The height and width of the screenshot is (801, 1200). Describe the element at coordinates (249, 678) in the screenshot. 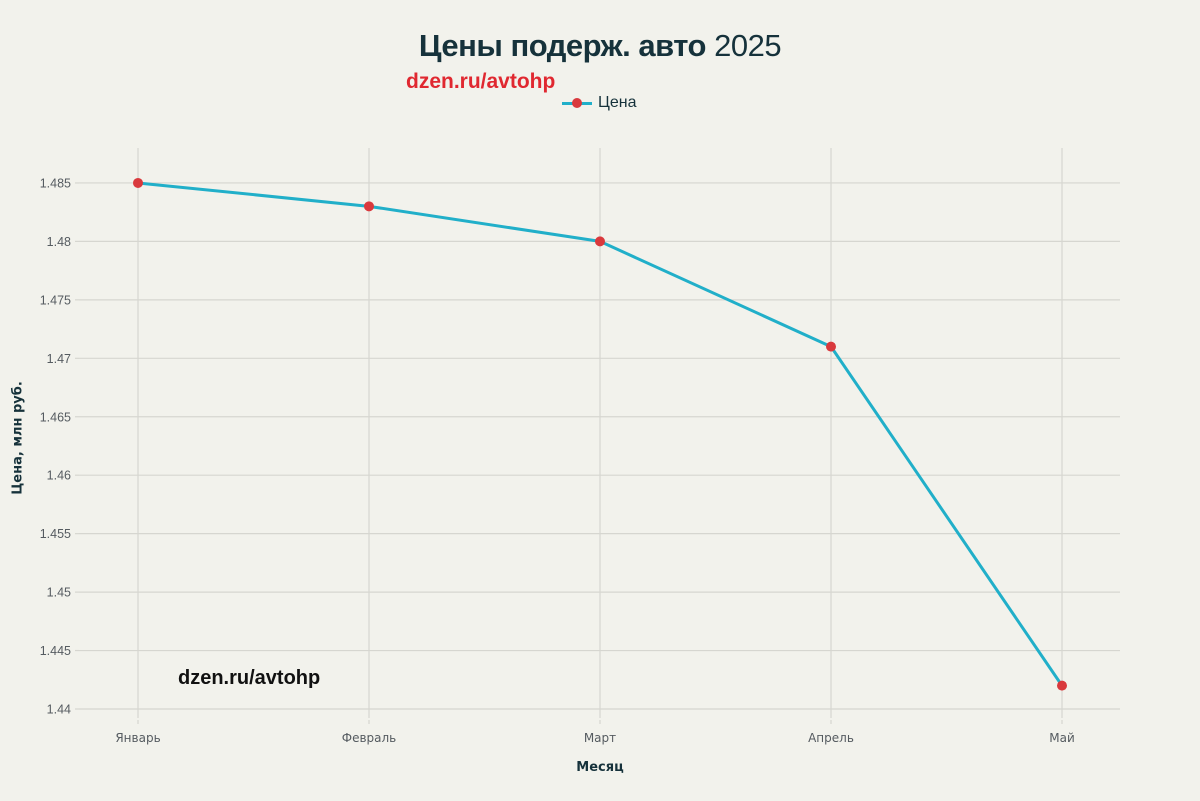

I see `watermark: dzen.ru/avtohp` at that location.